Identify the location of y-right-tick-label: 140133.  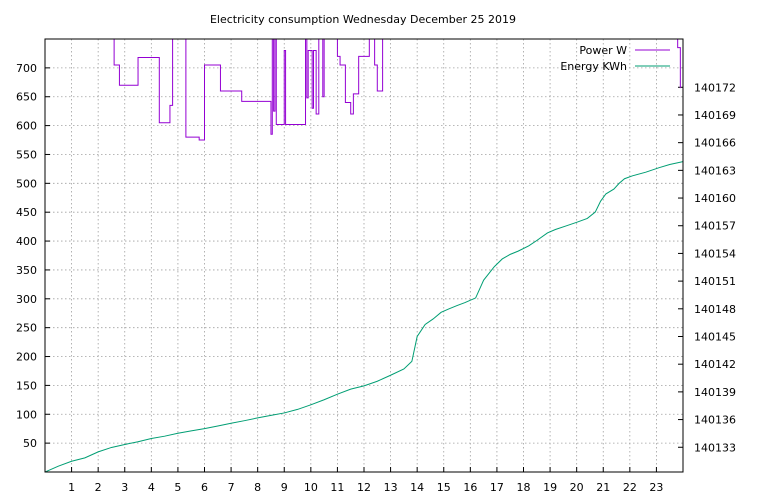
(715, 447).